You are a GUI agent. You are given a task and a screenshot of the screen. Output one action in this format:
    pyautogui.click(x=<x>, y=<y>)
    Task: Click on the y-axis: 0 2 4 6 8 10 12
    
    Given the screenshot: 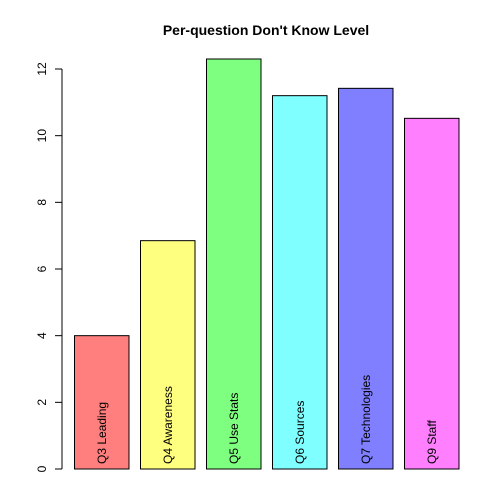 What is the action you would take?
    pyautogui.click(x=49, y=267)
    